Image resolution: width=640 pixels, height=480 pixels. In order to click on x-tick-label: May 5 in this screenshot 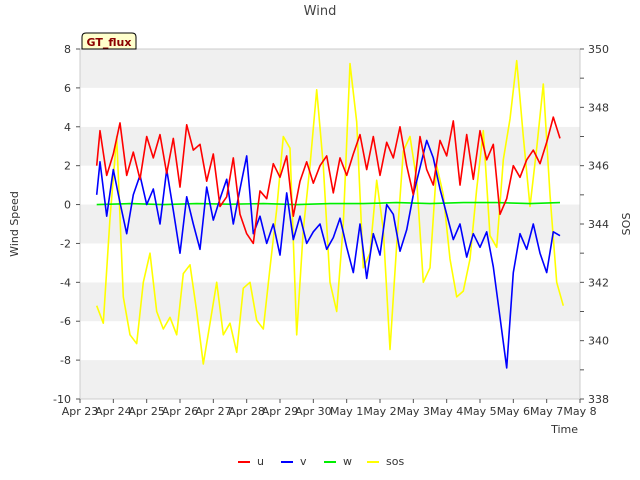, I will do `click(479, 411)`.